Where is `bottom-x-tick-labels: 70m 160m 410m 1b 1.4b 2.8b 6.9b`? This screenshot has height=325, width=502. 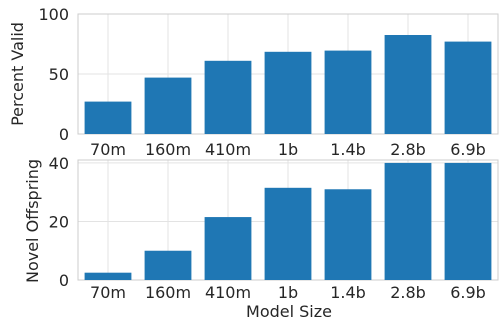 bottom-x-tick-labels: 70m 160m 410m 1b 1.4b 2.8b 6.9b is located at coordinates (288, 292).